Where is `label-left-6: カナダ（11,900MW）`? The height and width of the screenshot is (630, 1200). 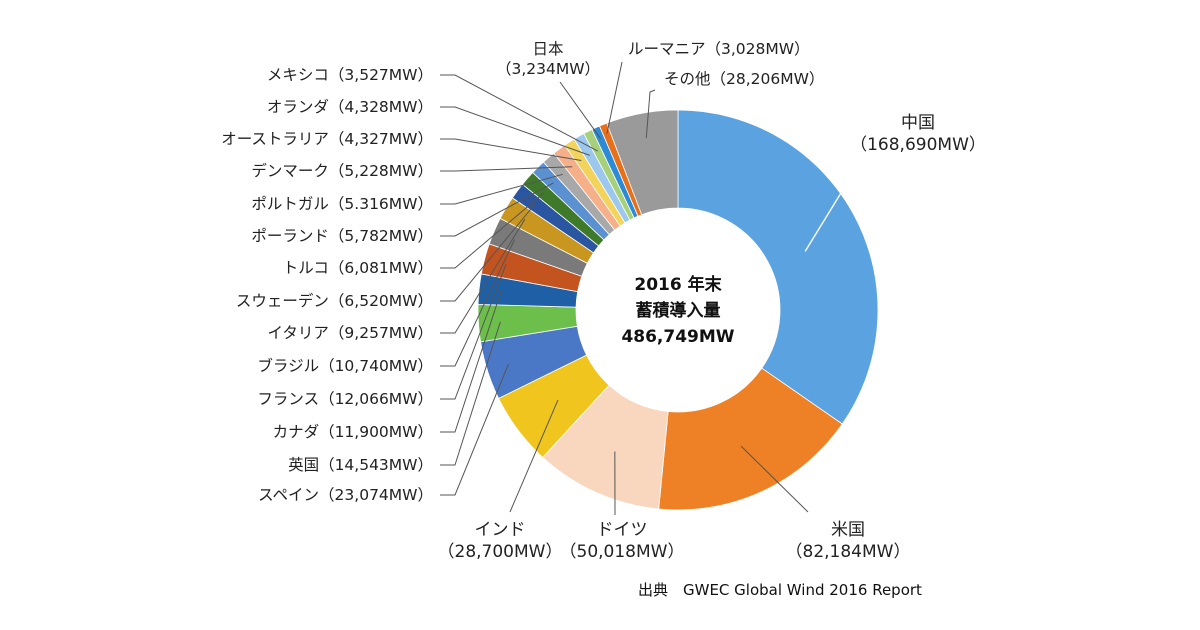
label-left-6: カナダ（11,900MW） is located at coordinates (353, 432).